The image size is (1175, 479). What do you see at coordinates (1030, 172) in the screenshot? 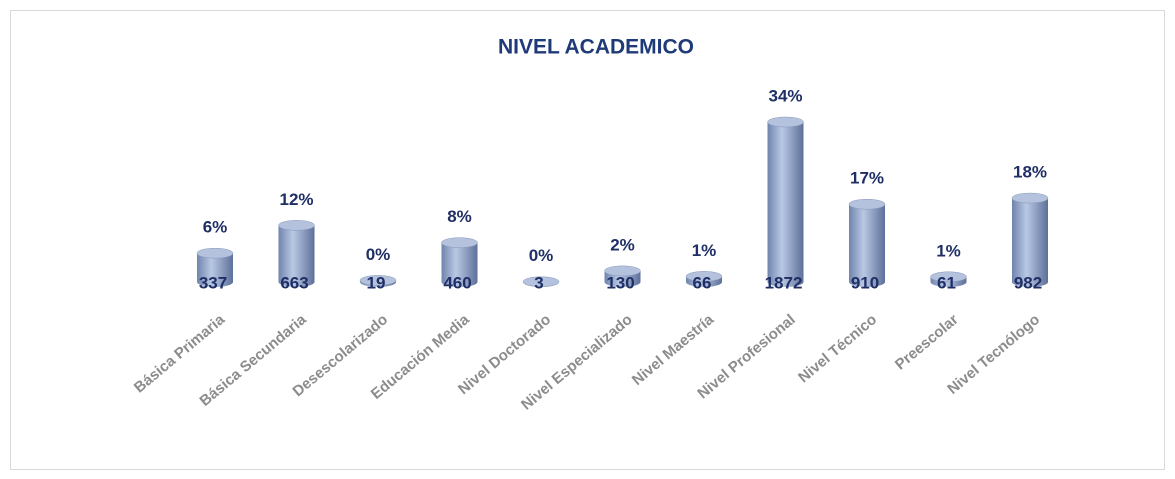
I see `percent-label: 18%` at bounding box center [1030, 172].